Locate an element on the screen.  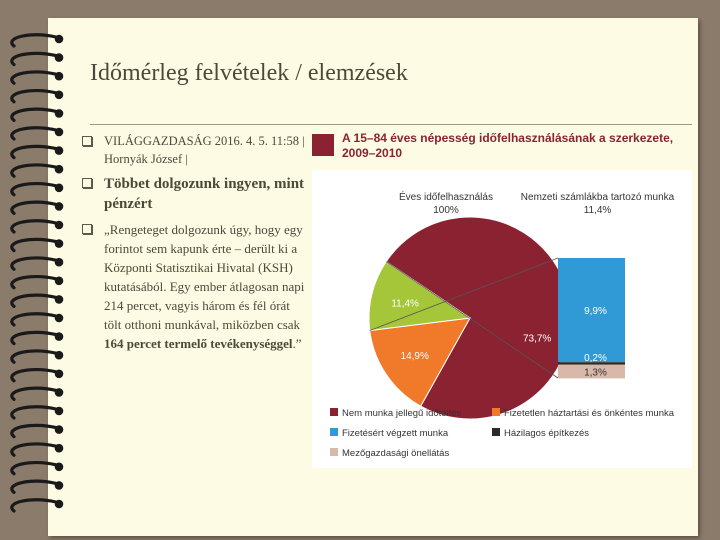
bar-total-label: 11,4% is located at coordinates (598, 210).